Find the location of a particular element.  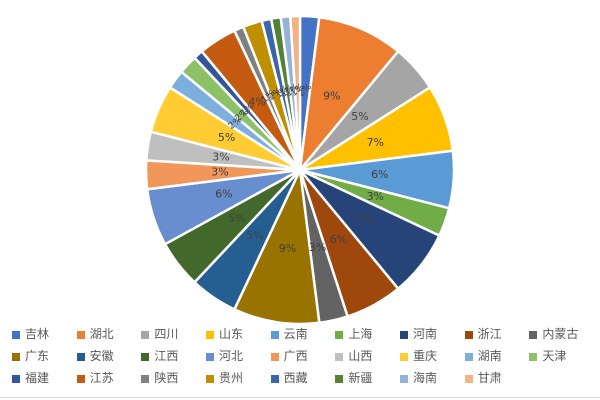

legend-item-13: 广西 is located at coordinates (302, 356).